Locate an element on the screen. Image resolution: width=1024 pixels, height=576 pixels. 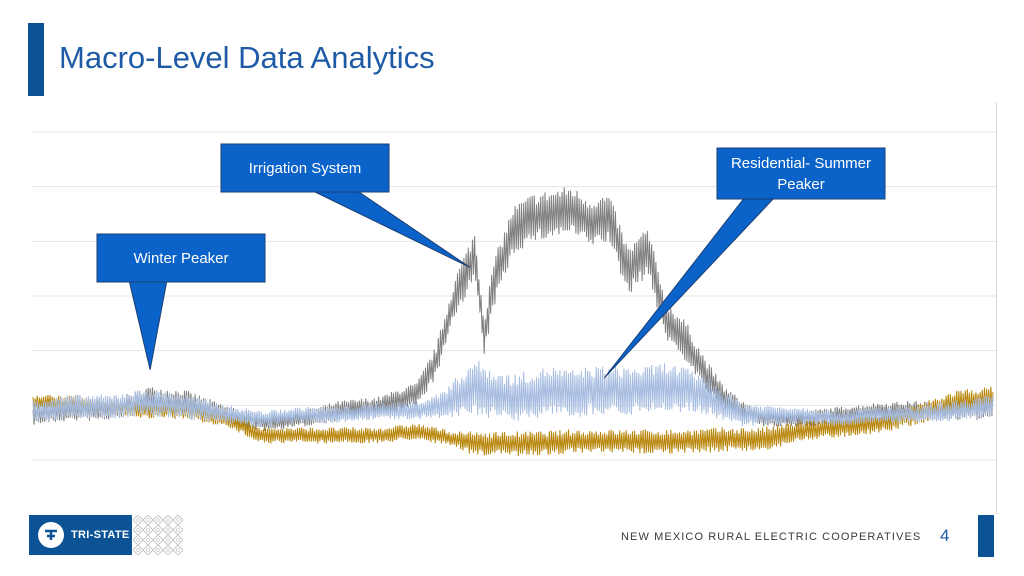
callout-label: Irrigation System is located at coordinates (305, 168).